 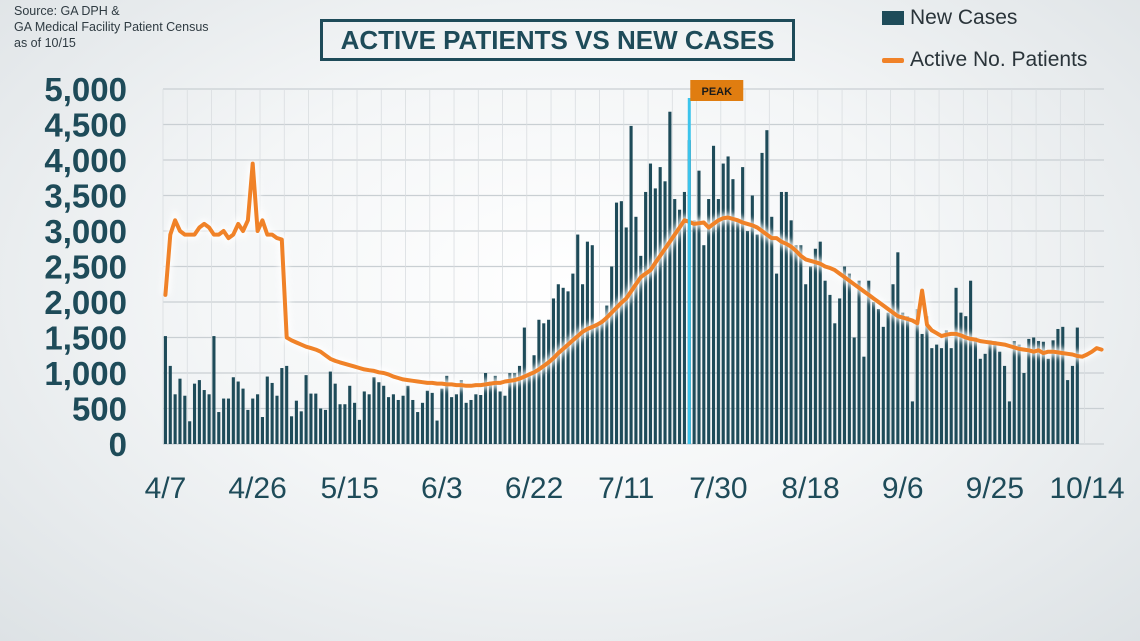 What do you see at coordinates (85, 125) in the screenshot?
I see `y-tick-label: 4,500` at bounding box center [85, 125].